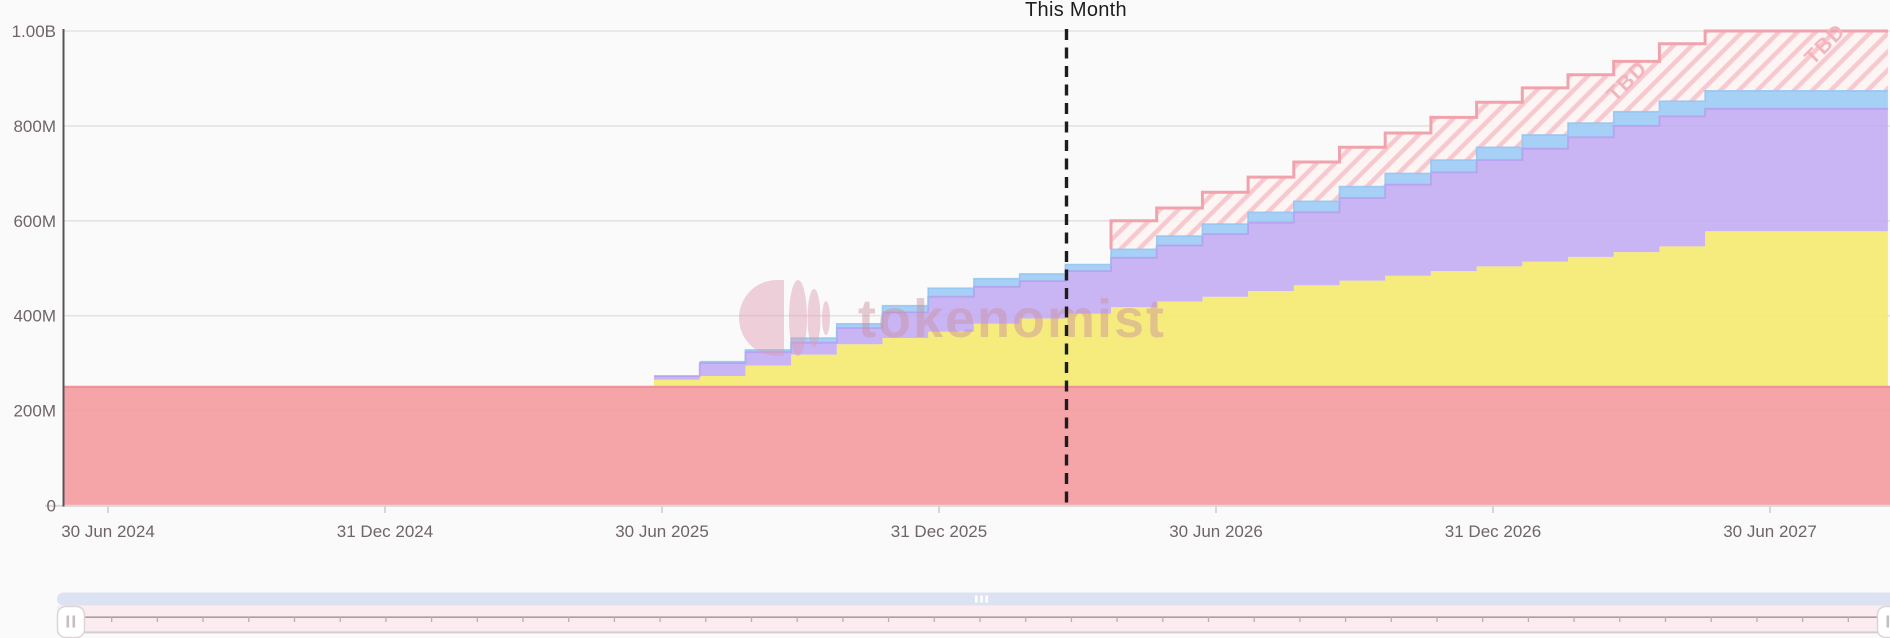 This screenshot has height=638, width=1890. Describe the element at coordinates (1216, 531) in the screenshot. I see `x-tick-label: 30 Jun 2026` at that location.